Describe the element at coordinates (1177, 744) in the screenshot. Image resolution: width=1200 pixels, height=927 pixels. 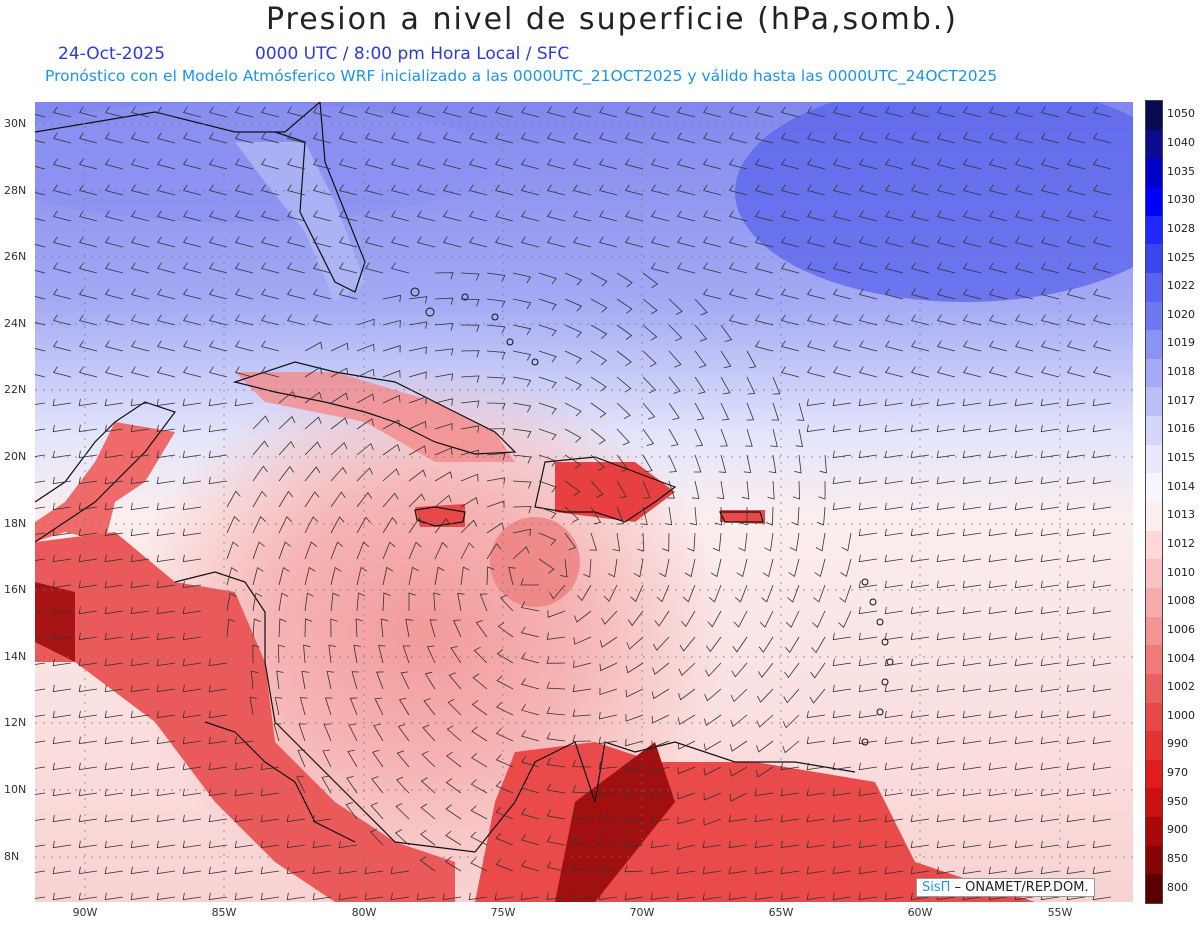
I see `colorbar-label: 990` at that location.